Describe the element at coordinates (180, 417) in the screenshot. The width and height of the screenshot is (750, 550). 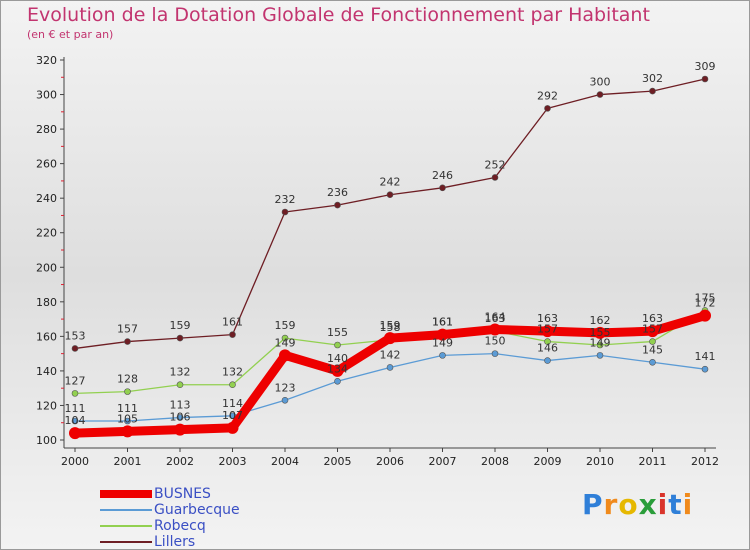
I see `data-label-busnes: 106` at that location.